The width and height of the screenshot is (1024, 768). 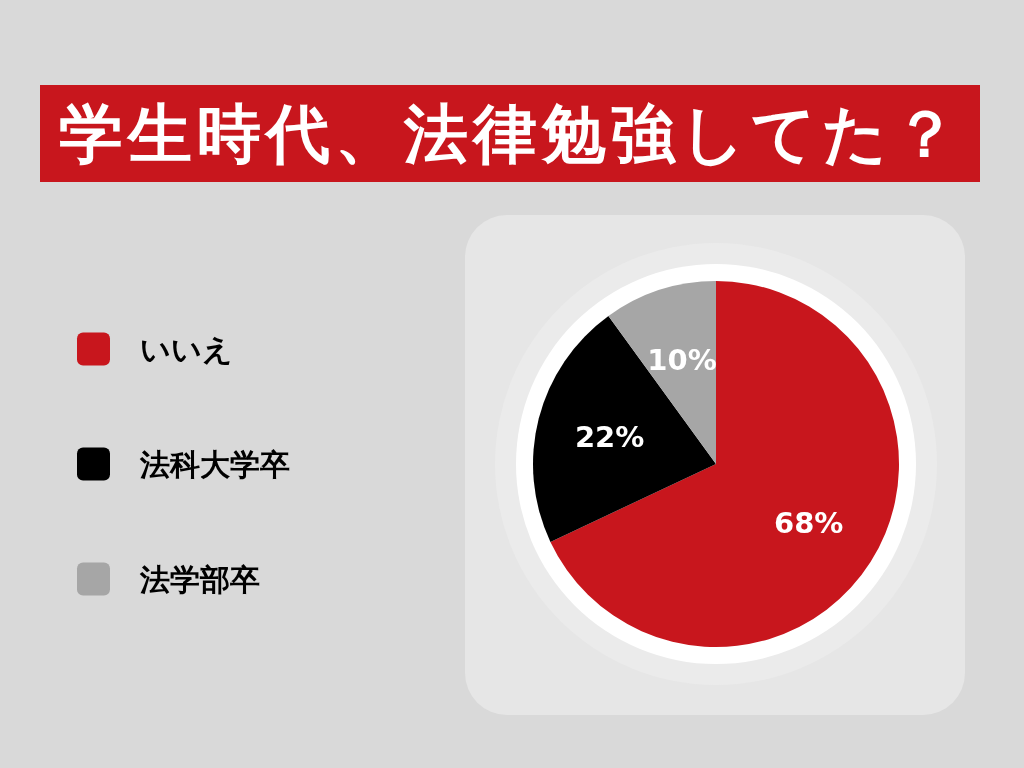 I want to click on legend-label: 法科大学卒, so click(x=214, y=464).